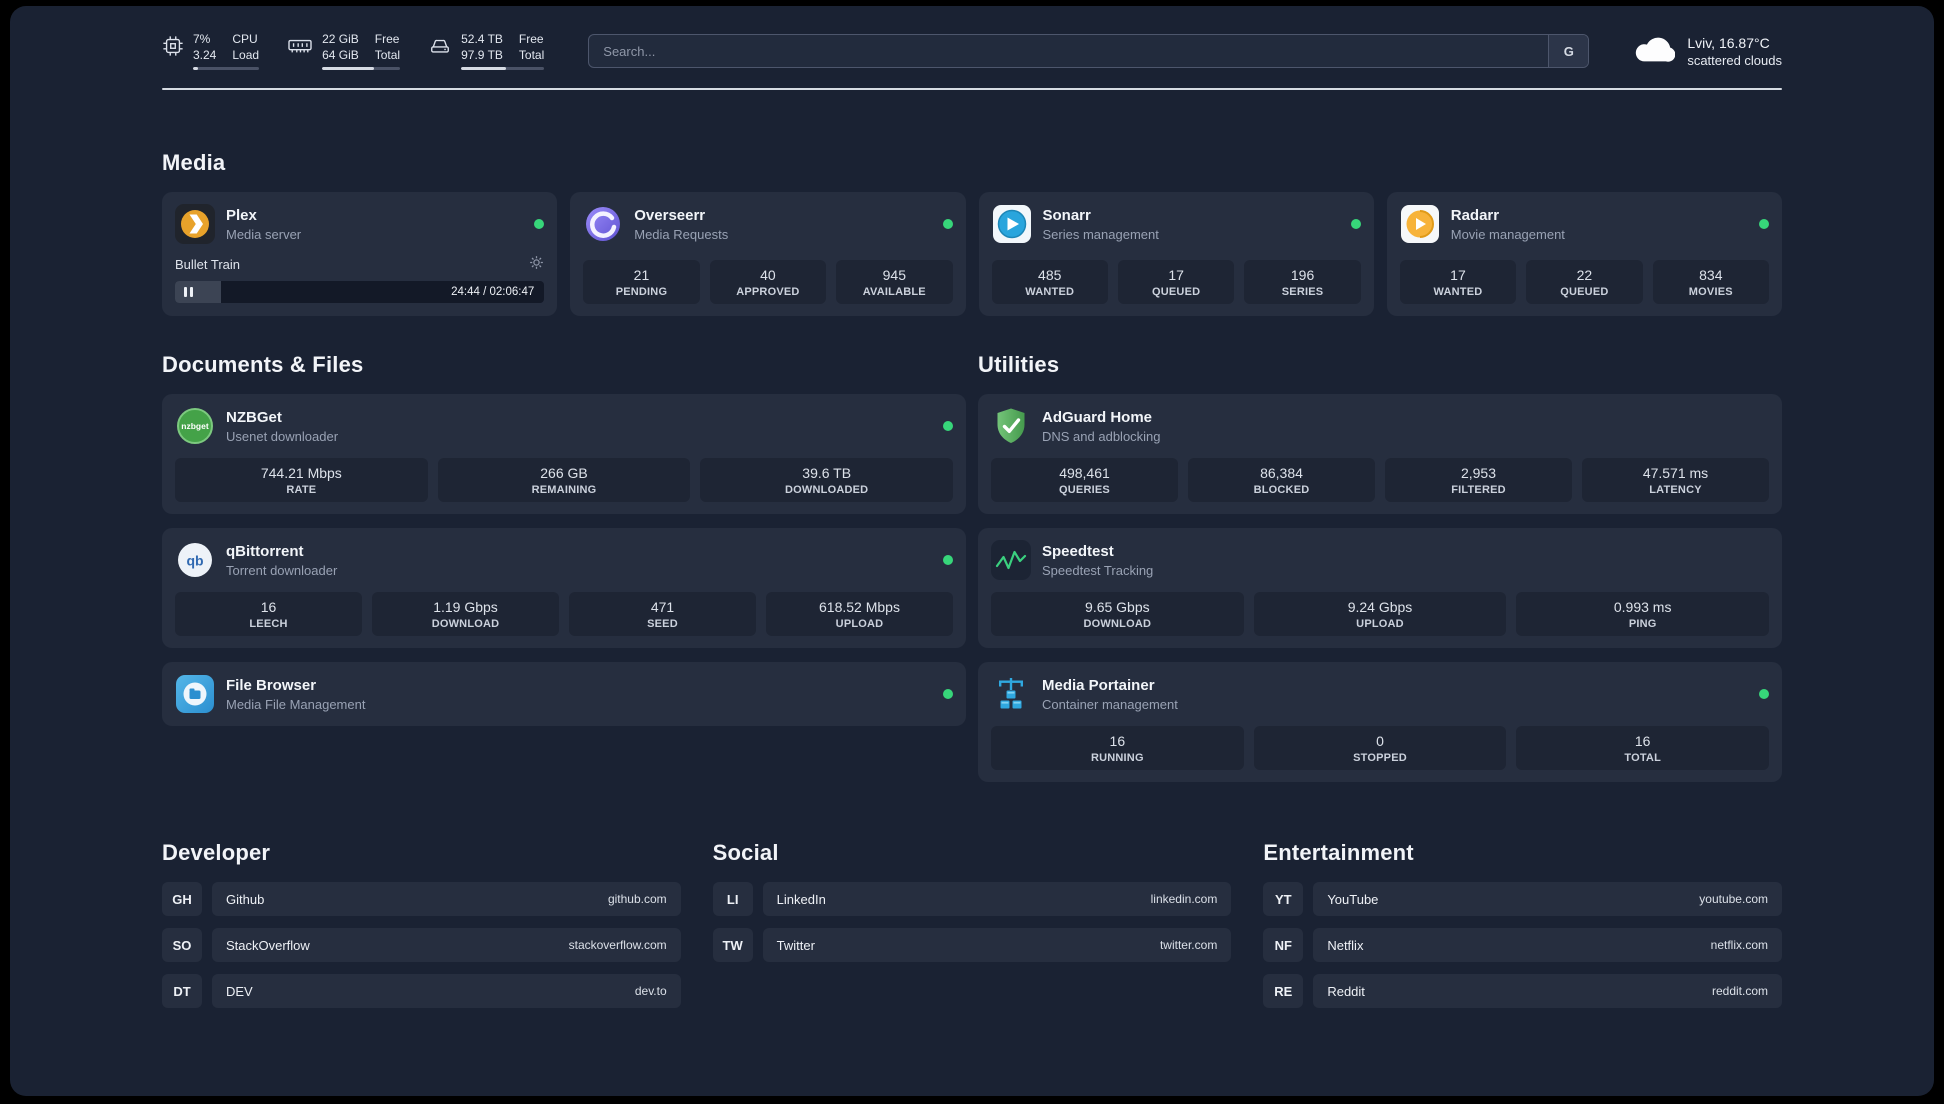  What do you see at coordinates (1283, 945) in the screenshot?
I see `bookmark-abbr: NF` at bounding box center [1283, 945].